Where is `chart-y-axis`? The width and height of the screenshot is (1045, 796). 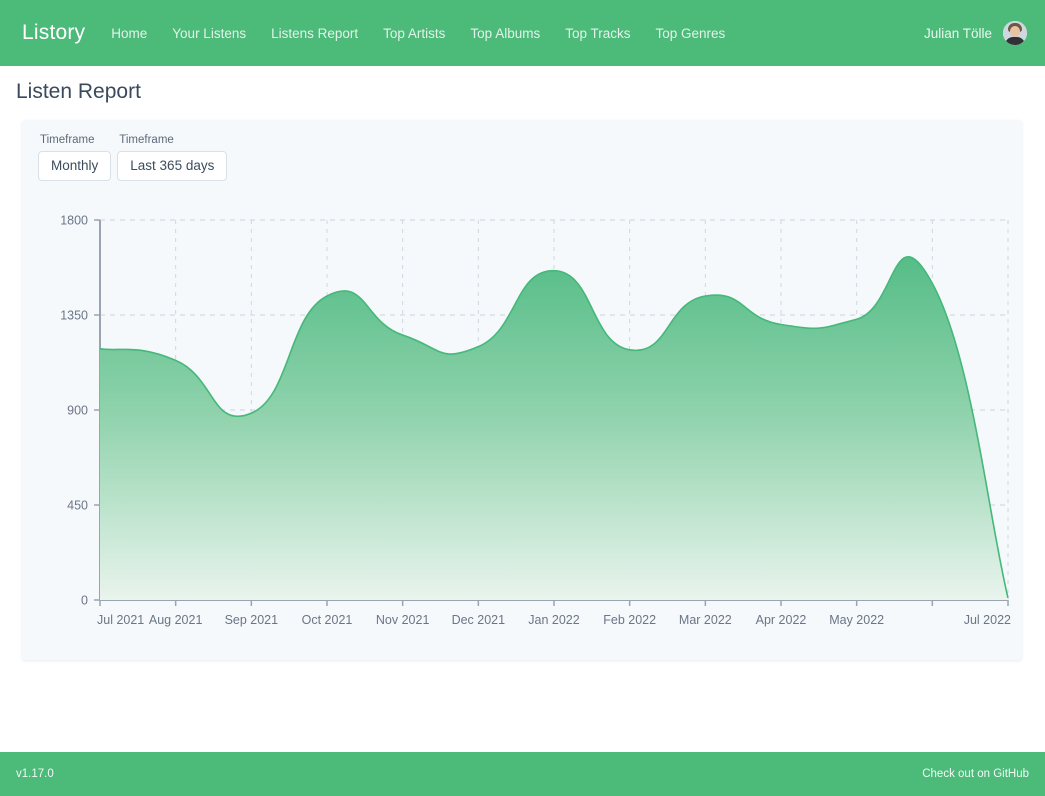
chart-y-axis is located at coordinates (97, 410).